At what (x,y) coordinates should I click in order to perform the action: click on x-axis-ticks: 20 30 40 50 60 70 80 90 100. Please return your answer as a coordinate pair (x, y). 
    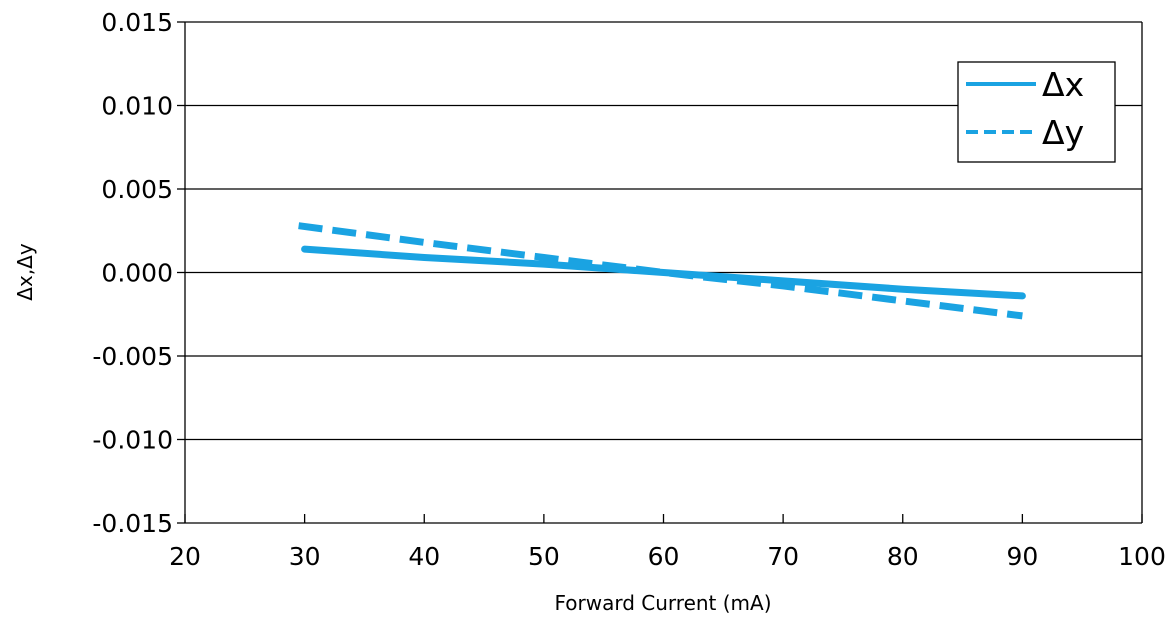
    Looking at the image, I should click on (667, 542).